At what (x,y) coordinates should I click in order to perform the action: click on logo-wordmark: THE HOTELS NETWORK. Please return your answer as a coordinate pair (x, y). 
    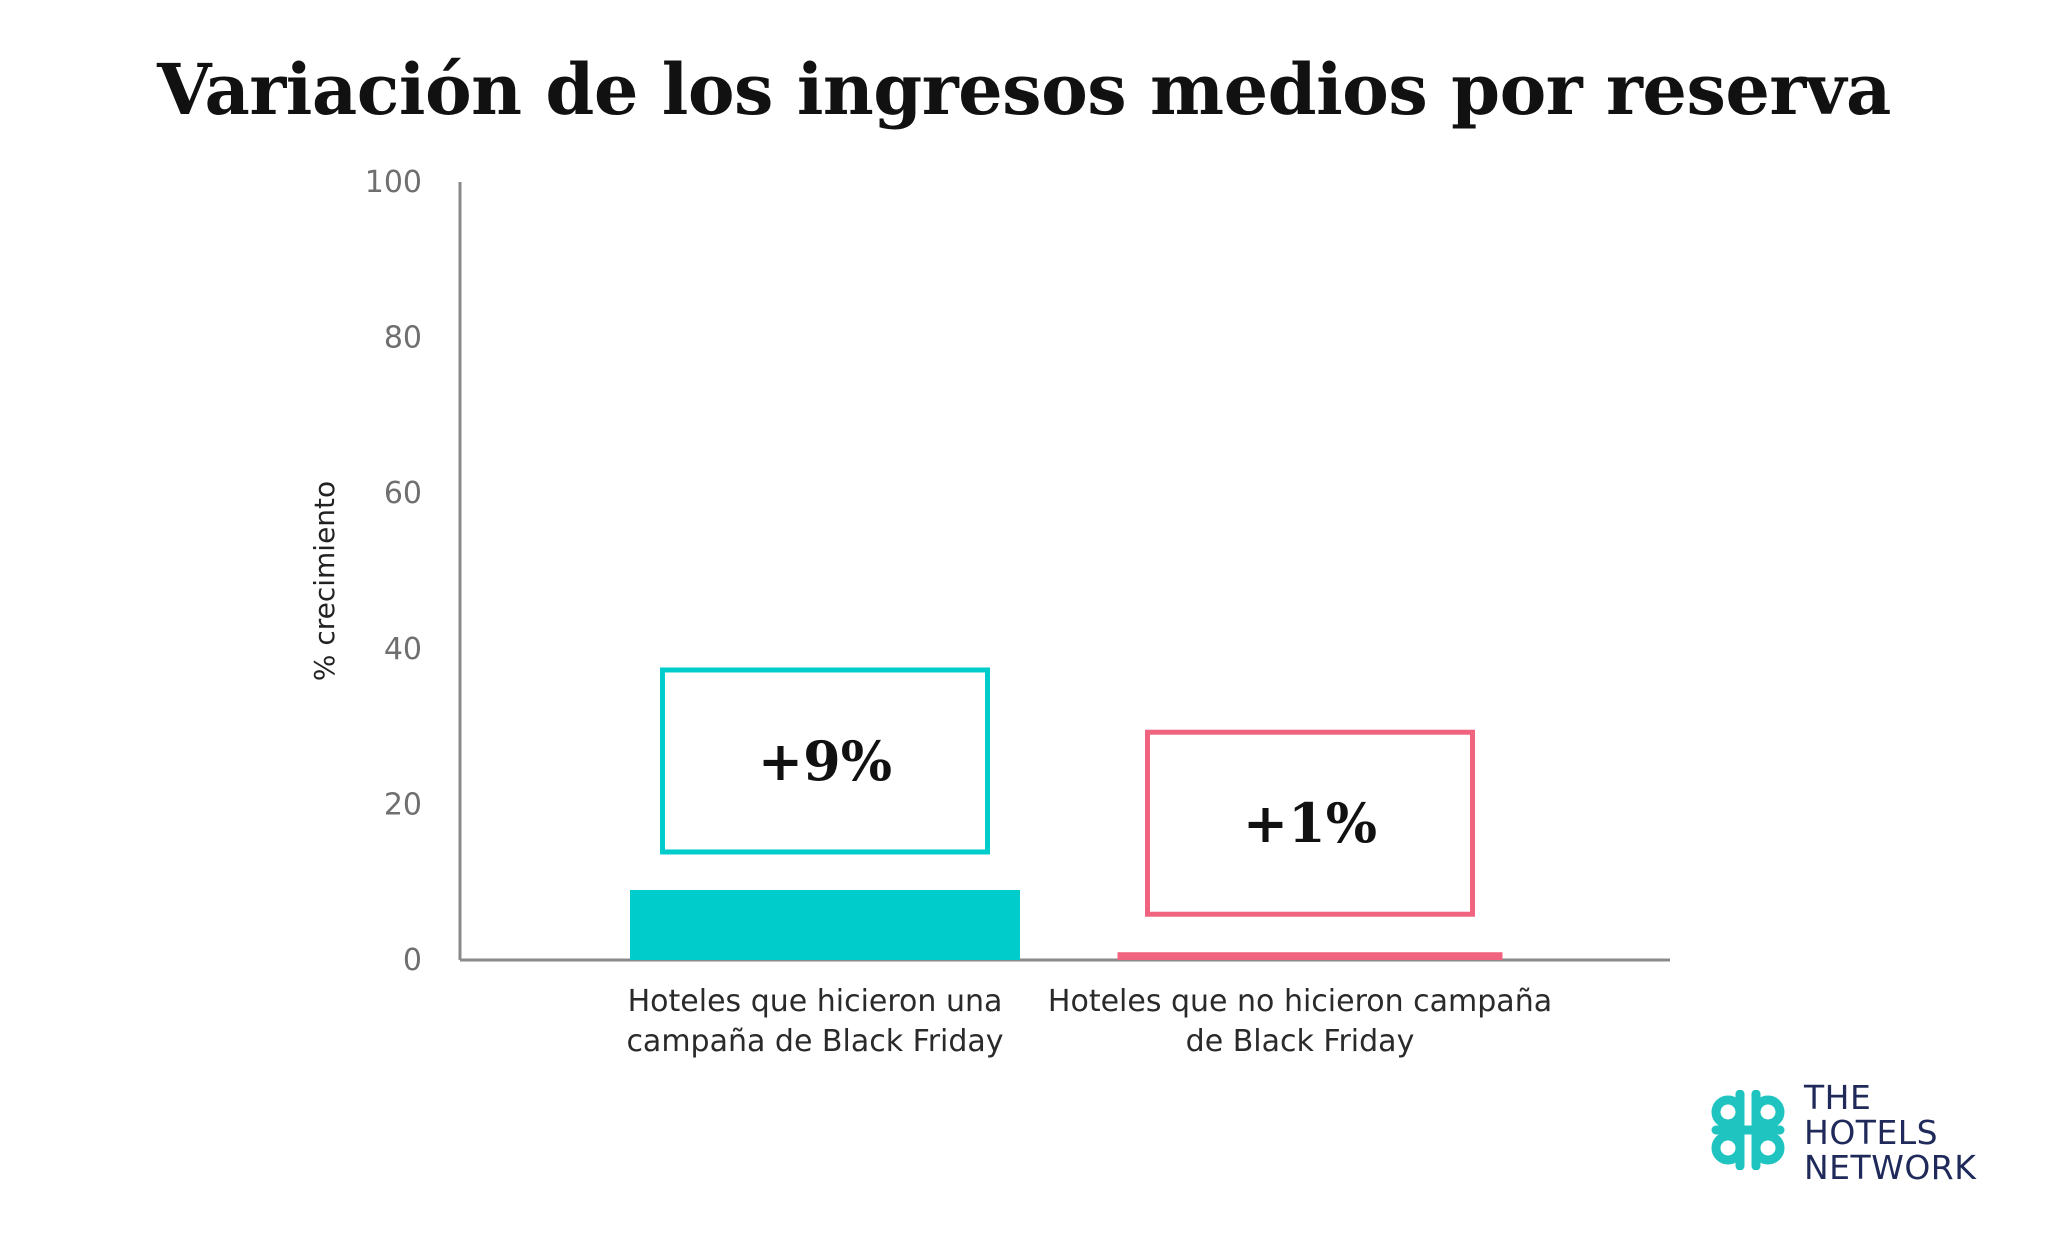
    Looking at the image, I should click on (1890, 1132).